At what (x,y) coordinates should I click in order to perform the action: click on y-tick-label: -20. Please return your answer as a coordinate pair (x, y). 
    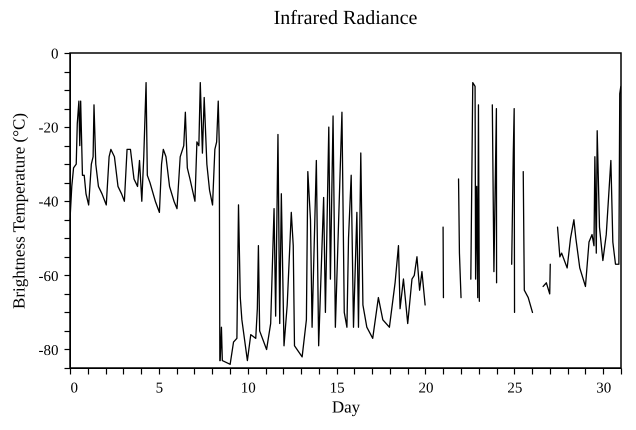
    Looking at the image, I should click on (48, 128).